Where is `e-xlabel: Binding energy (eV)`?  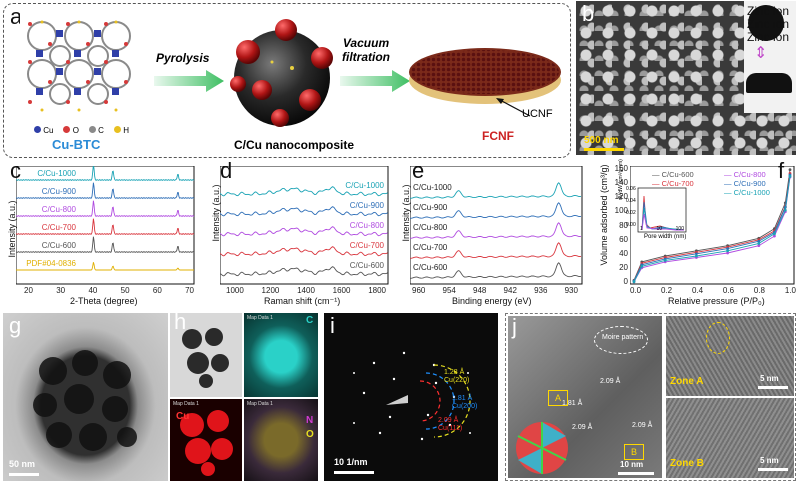
e-xlabel: Binding energy (eV) is located at coordinates (492, 301).